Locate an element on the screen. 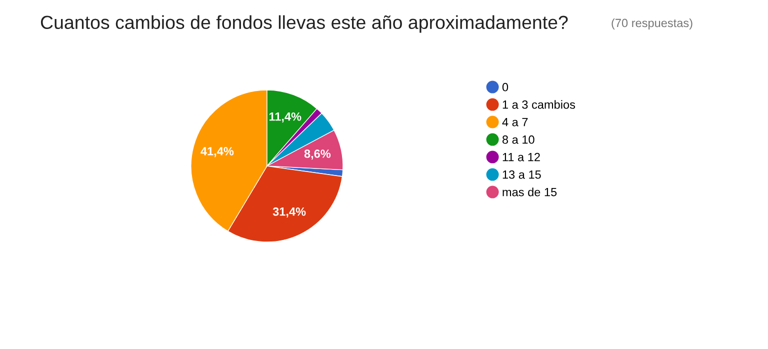 The image size is (768, 349). legend-label: mas de 15 is located at coordinates (529, 192).